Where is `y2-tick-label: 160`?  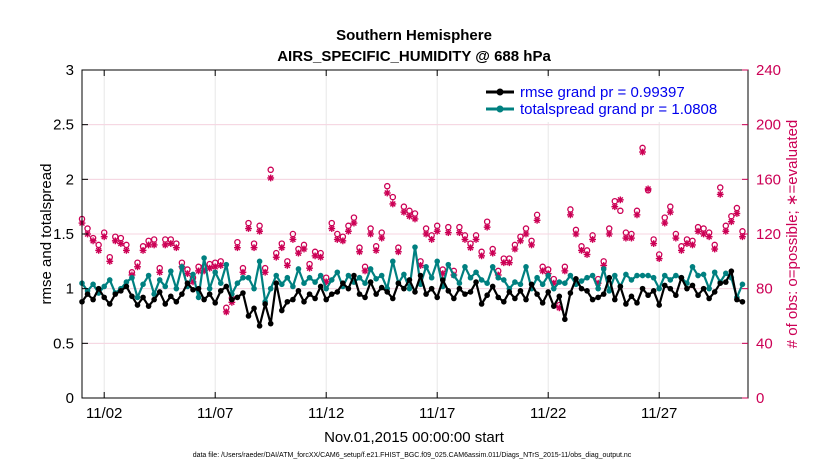 y2-tick-label: 160 is located at coordinates (768, 179).